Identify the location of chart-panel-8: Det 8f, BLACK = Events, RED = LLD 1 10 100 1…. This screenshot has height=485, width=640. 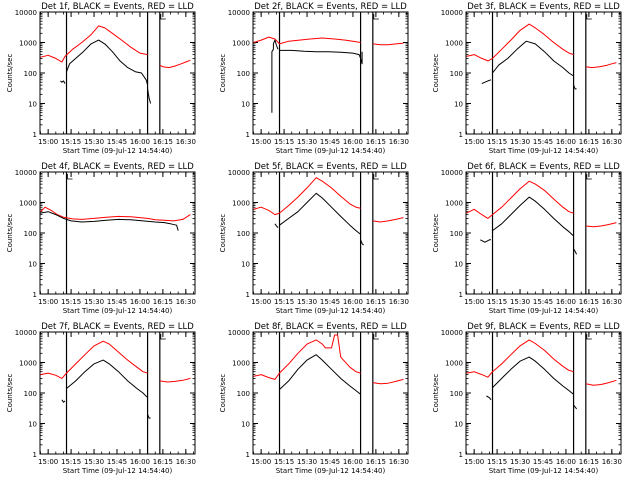
(314, 398).